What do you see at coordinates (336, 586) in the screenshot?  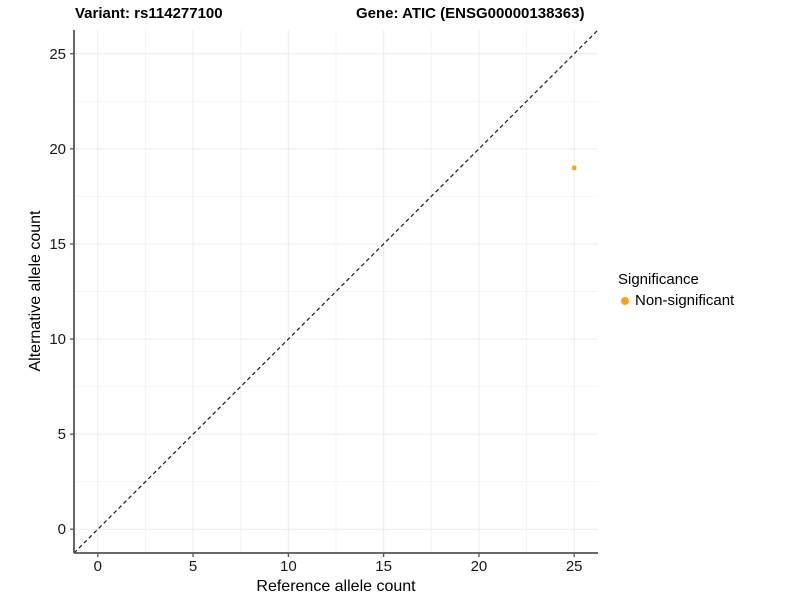 I see `x-axis-title: Reference allele count` at bounding box center [336, 586].